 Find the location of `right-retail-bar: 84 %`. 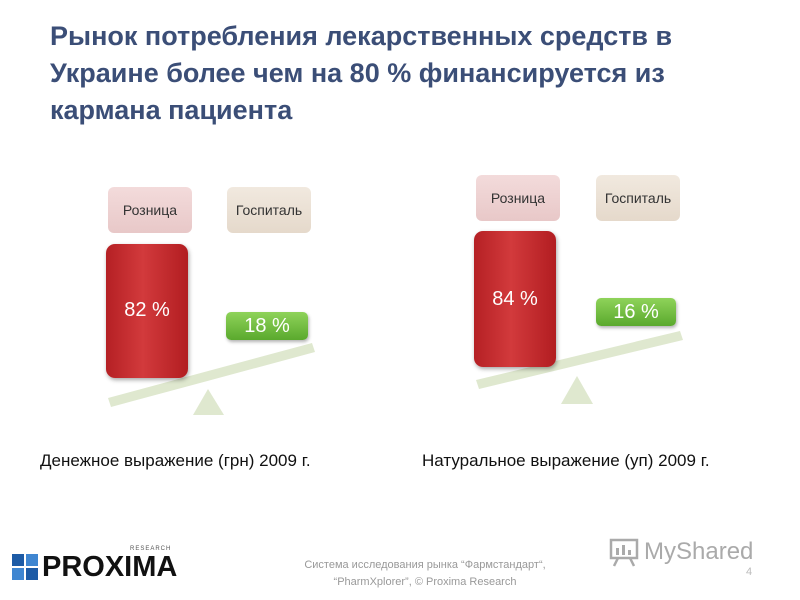

right-retail-bar: 84 % is located at coordinates (515, 299).